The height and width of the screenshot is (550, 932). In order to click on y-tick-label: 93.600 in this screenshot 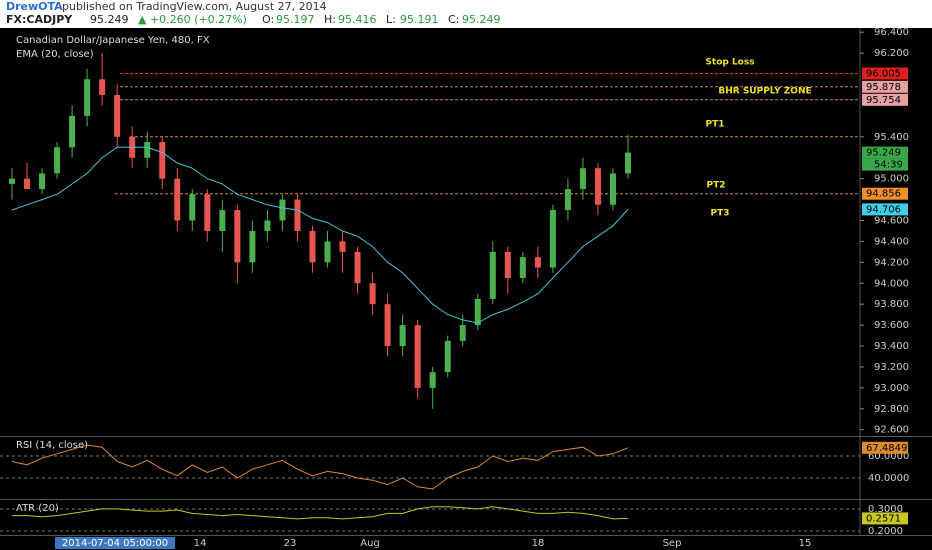, I will do `click(891, 325)`.